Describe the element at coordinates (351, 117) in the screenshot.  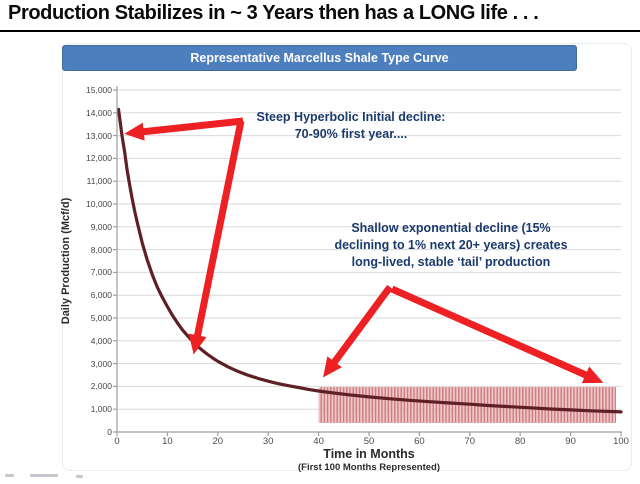
I see `annotation-steep-line1: Steep Hyperbolic Initial decline:` at that location.